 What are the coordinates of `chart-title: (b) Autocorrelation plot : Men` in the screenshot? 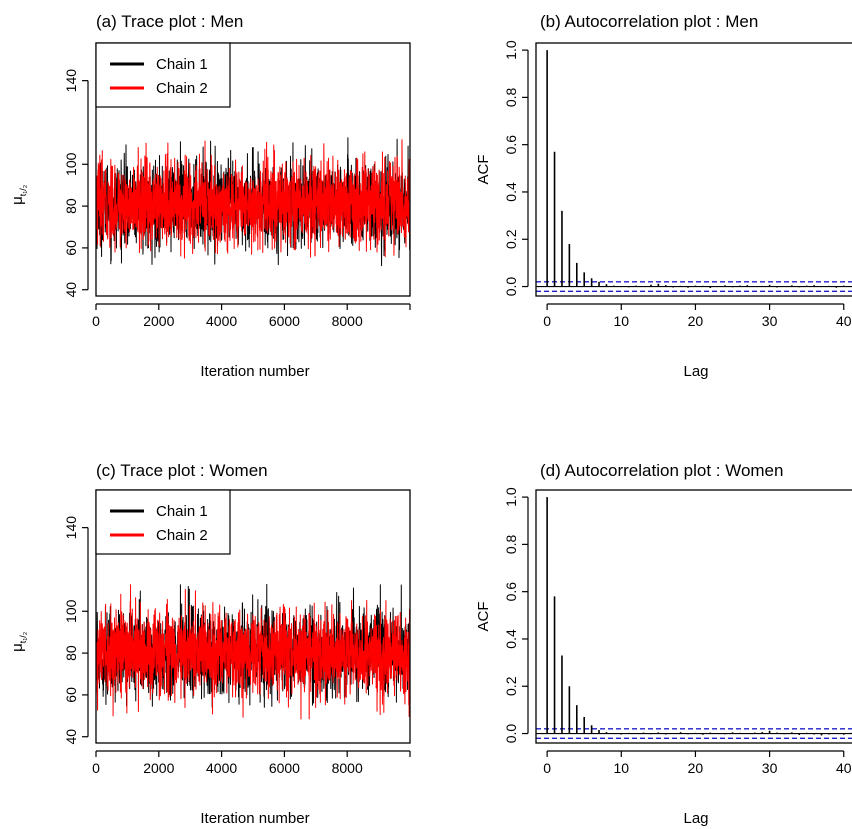 It's located at (649, 21).